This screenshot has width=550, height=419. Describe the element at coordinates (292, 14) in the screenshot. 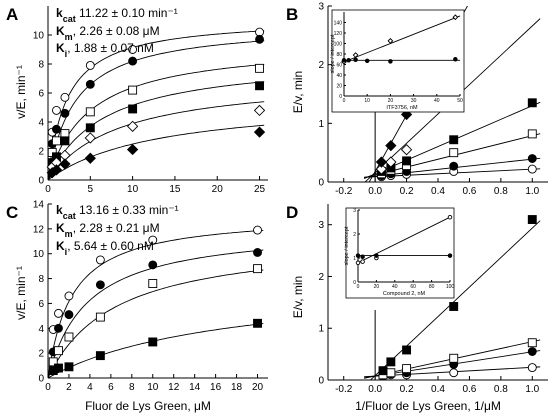

I see `panel-letter-b: B` at that location.